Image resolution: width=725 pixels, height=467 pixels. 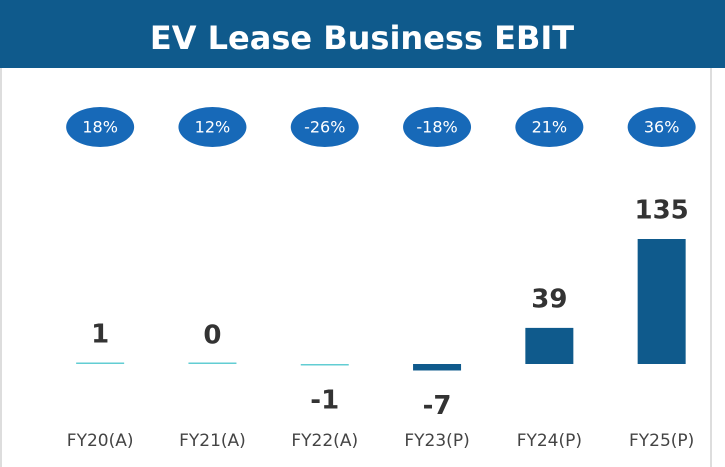 What do you see at coordinates (436, 441) in the screenshot?
I see `x-tick-label: FY23(P)` at bounding box center [436, 441].